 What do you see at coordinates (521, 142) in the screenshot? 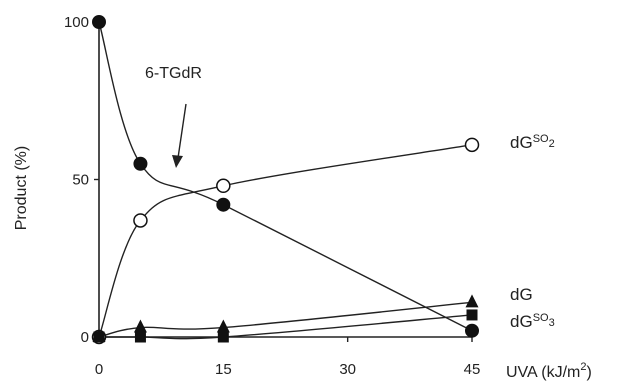
I see `label-dgso2-main: dG` at bounding box center [521, 142].